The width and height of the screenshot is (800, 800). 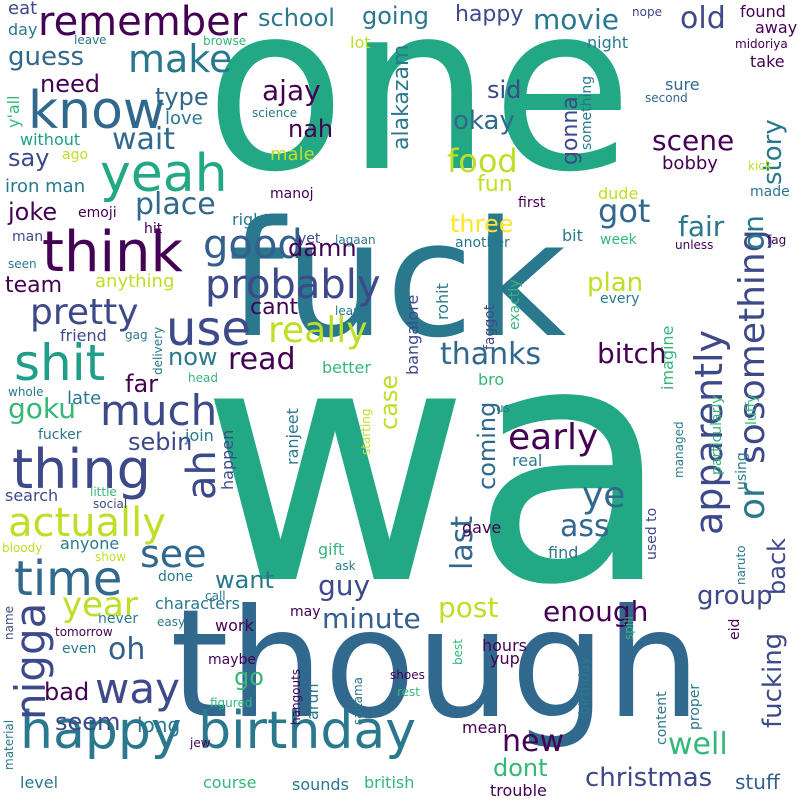 What do you see at coordinates (503, 408) in the screenshot?
I see `word-us: us` at bounding box center [503, 408].